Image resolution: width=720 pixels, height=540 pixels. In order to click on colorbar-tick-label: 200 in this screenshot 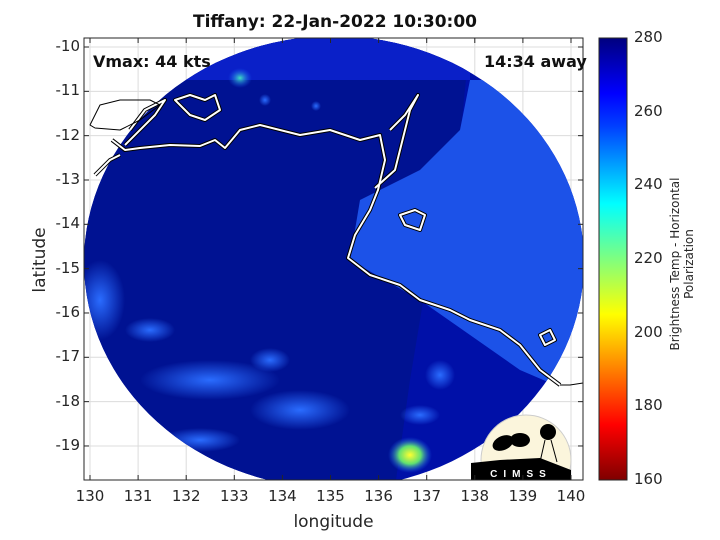, I will do `click(648, 331)`.